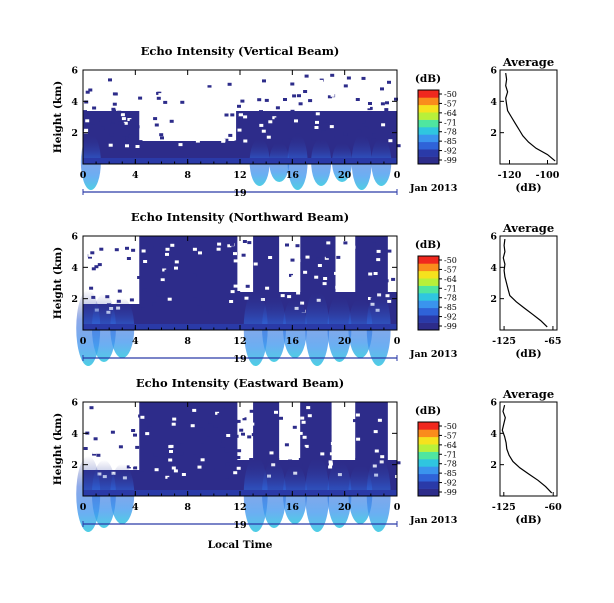  What do you see at coordinates (428, 245) in the screenshot?
I see `colorbar-label: (dB)` at bounding box center [428, 245].